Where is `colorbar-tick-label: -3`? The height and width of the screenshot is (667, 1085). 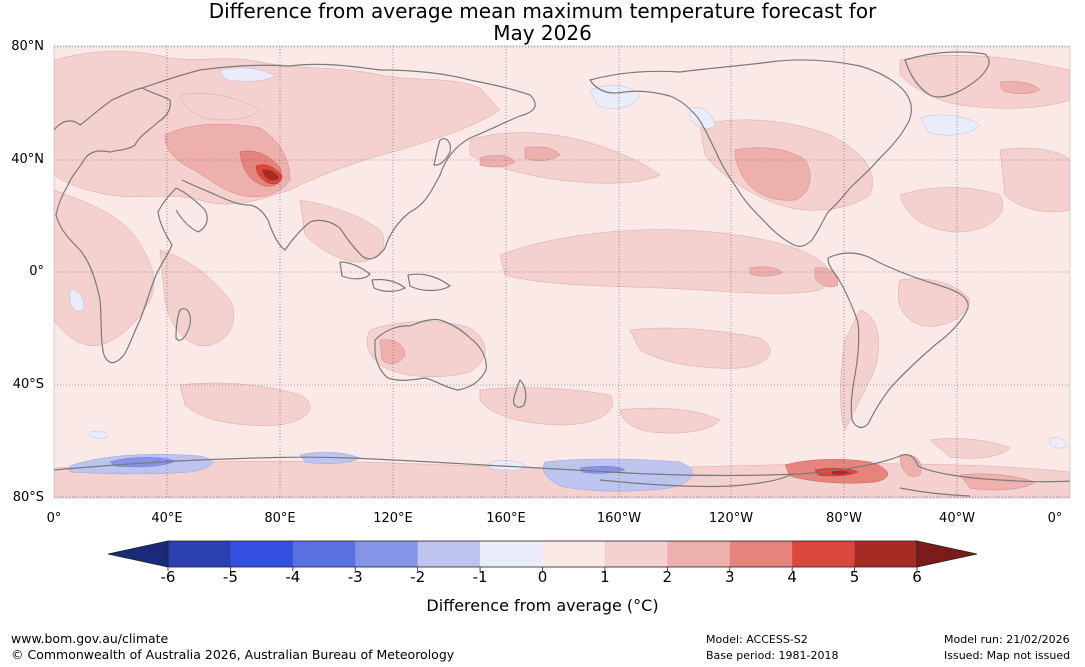 colorbar-tick-label: -3 is located at coordinates (355, 577).